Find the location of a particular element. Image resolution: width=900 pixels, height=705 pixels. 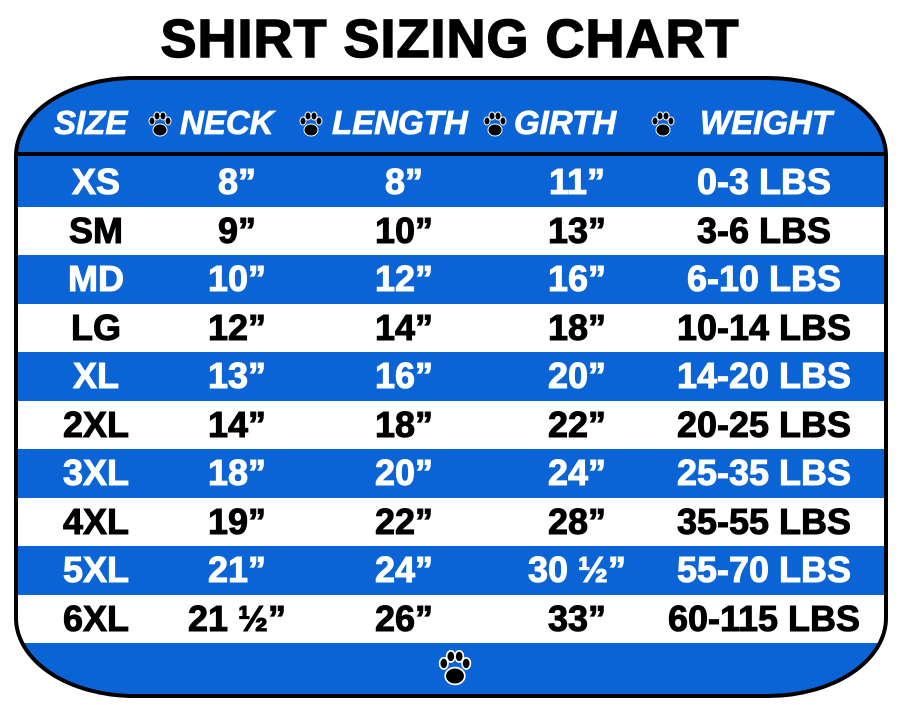

cell-neck: 14” is located at coordinates (237, 424).